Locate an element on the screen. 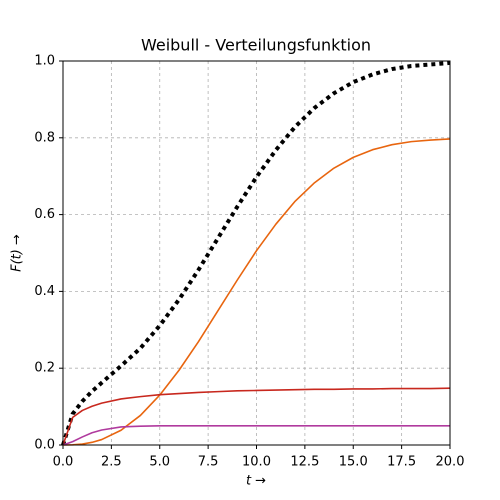 The width and height of the screenshot is (500, 500). x-tick-label: 17.5 is located at coordinates (401, 462).